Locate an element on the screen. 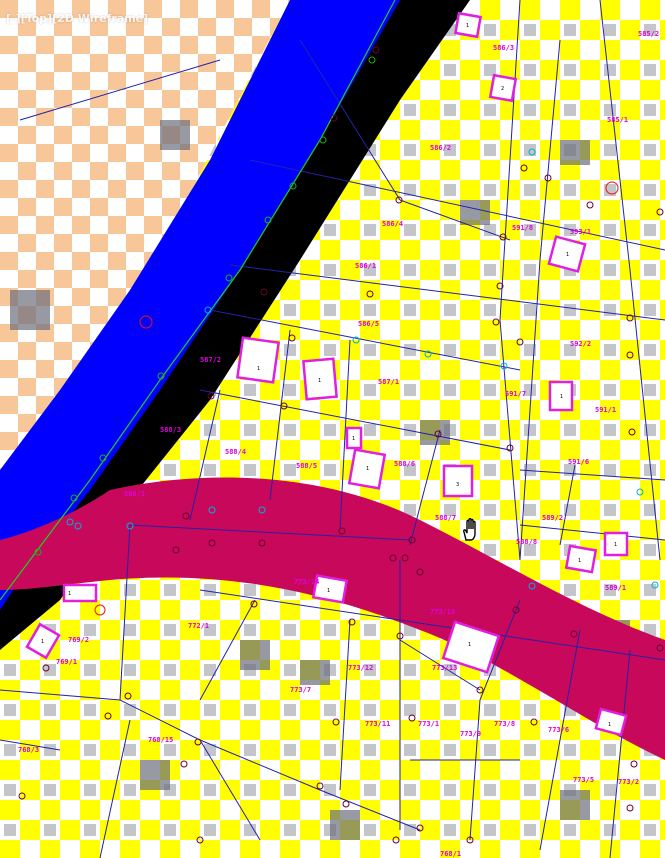 This screenshot has height=858, width=665. svg-text: 768/15 is located at coordinates (160, 740).